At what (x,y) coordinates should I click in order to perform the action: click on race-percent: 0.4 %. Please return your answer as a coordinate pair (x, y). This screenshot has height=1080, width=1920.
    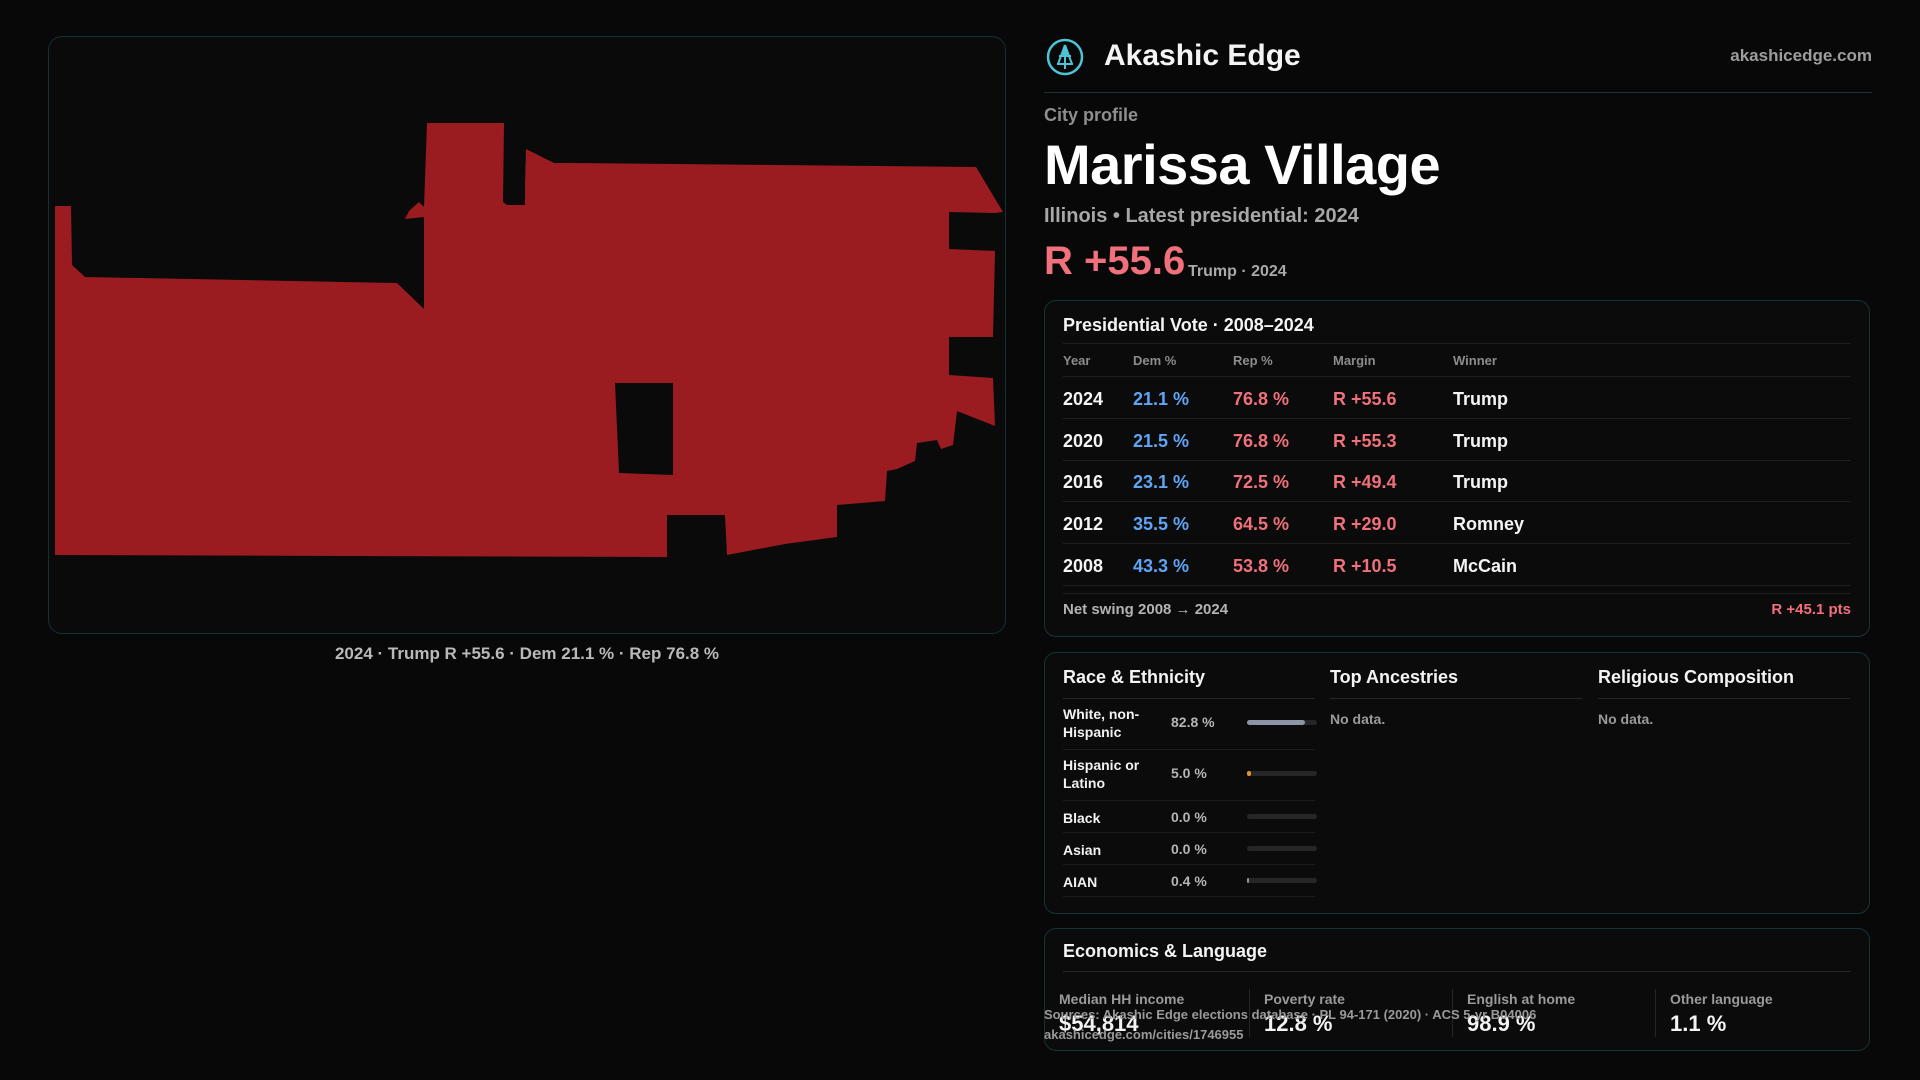
    Looking at the image, I should click on (1189, 881).